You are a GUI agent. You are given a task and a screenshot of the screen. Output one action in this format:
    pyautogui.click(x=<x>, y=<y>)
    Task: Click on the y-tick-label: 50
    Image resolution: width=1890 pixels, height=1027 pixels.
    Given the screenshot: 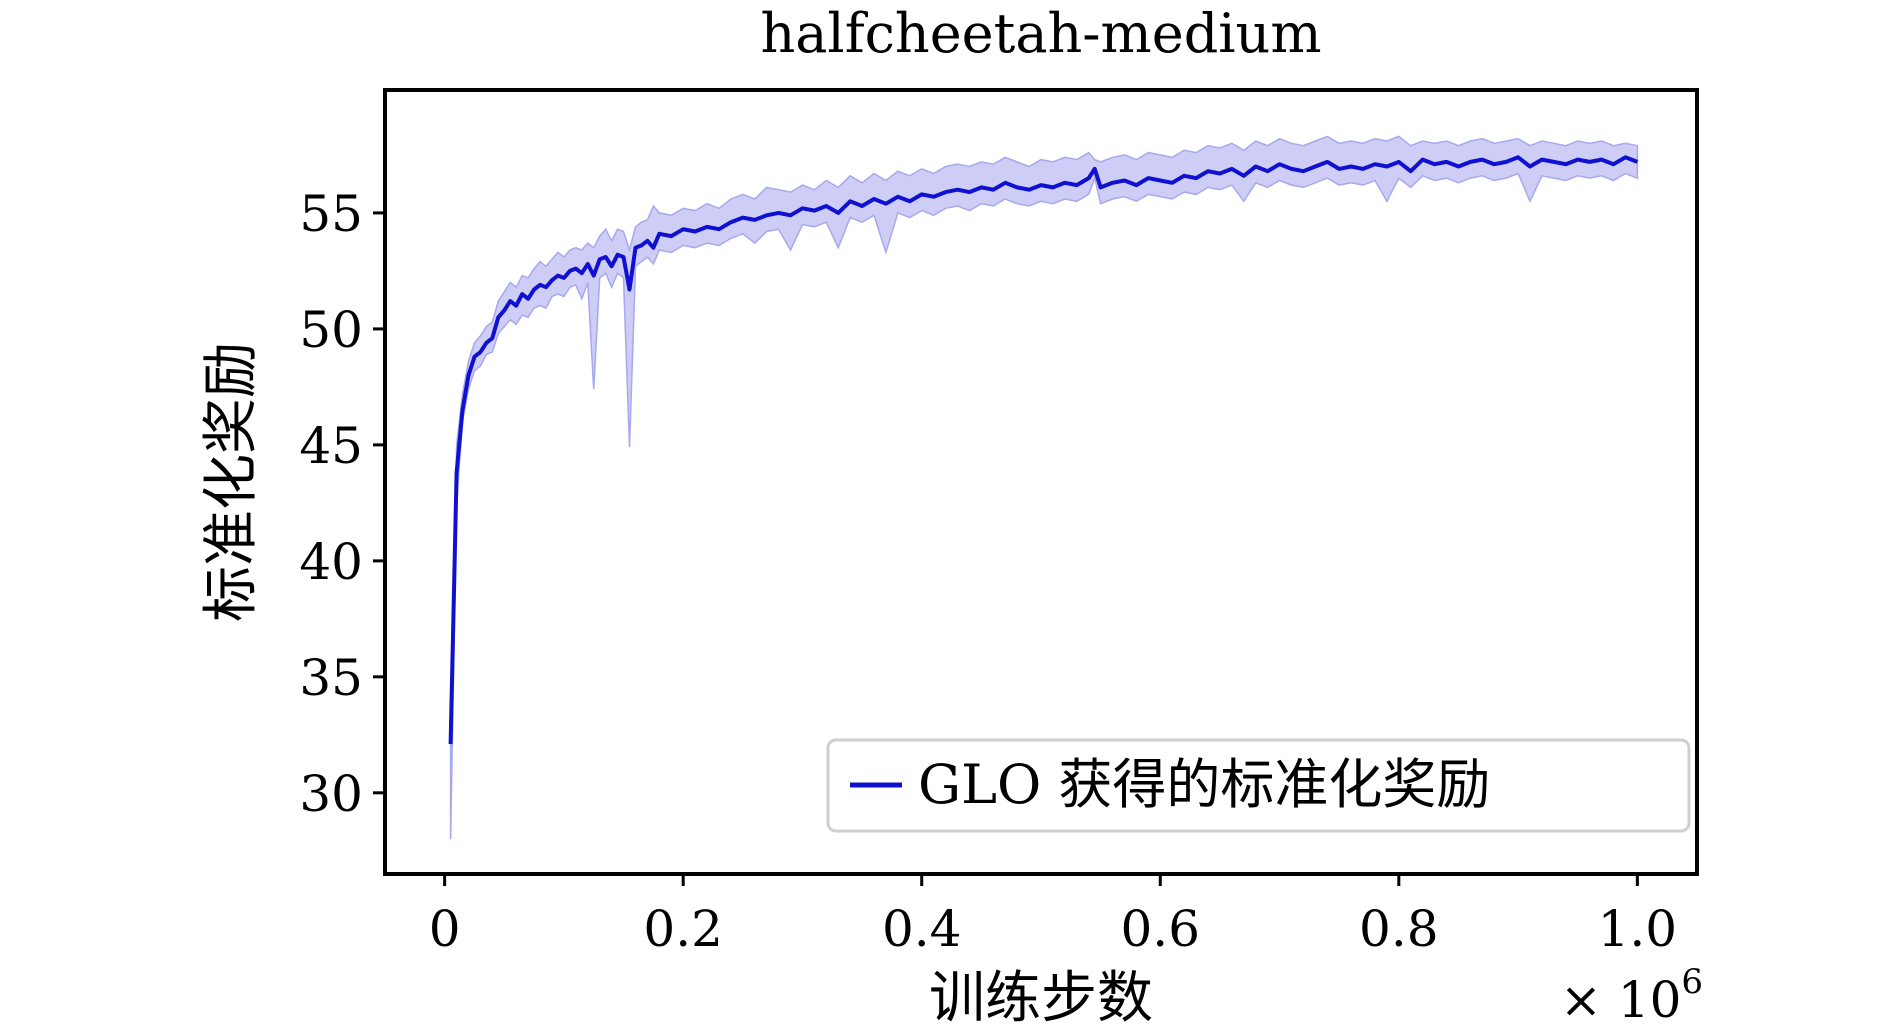 What is the action you would take?
    pyautogui.click(x=331, y=330)
    